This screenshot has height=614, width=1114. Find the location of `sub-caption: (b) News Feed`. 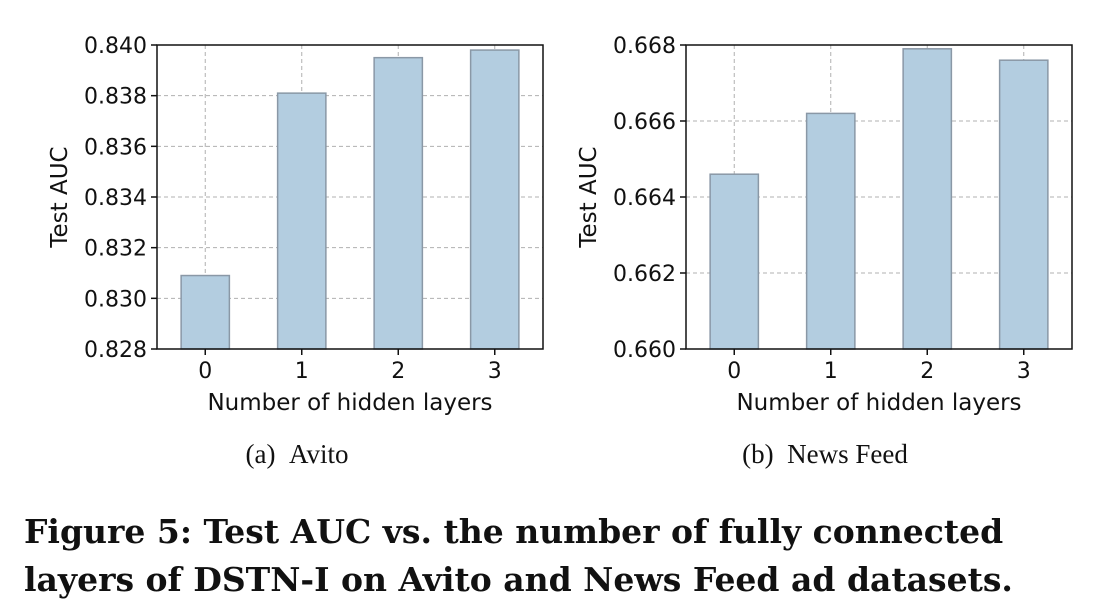

sub-caption: (b) News Feed is located at coordinates (825, 454).